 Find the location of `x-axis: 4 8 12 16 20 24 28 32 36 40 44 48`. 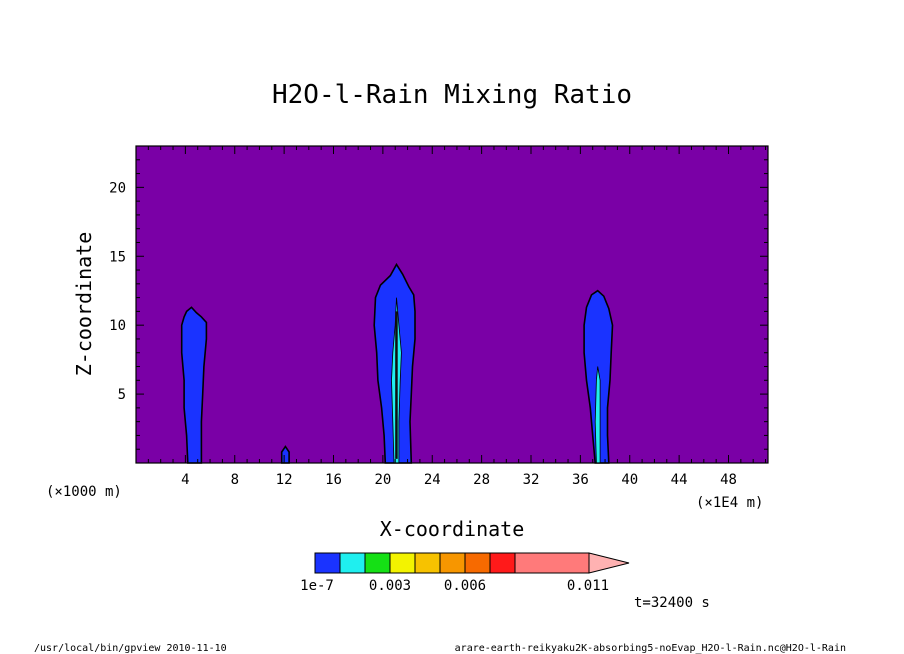

x-axis: 4 8 12 16 20 24 28 32 36 40 44 48 is located at coordinates (459, 480).